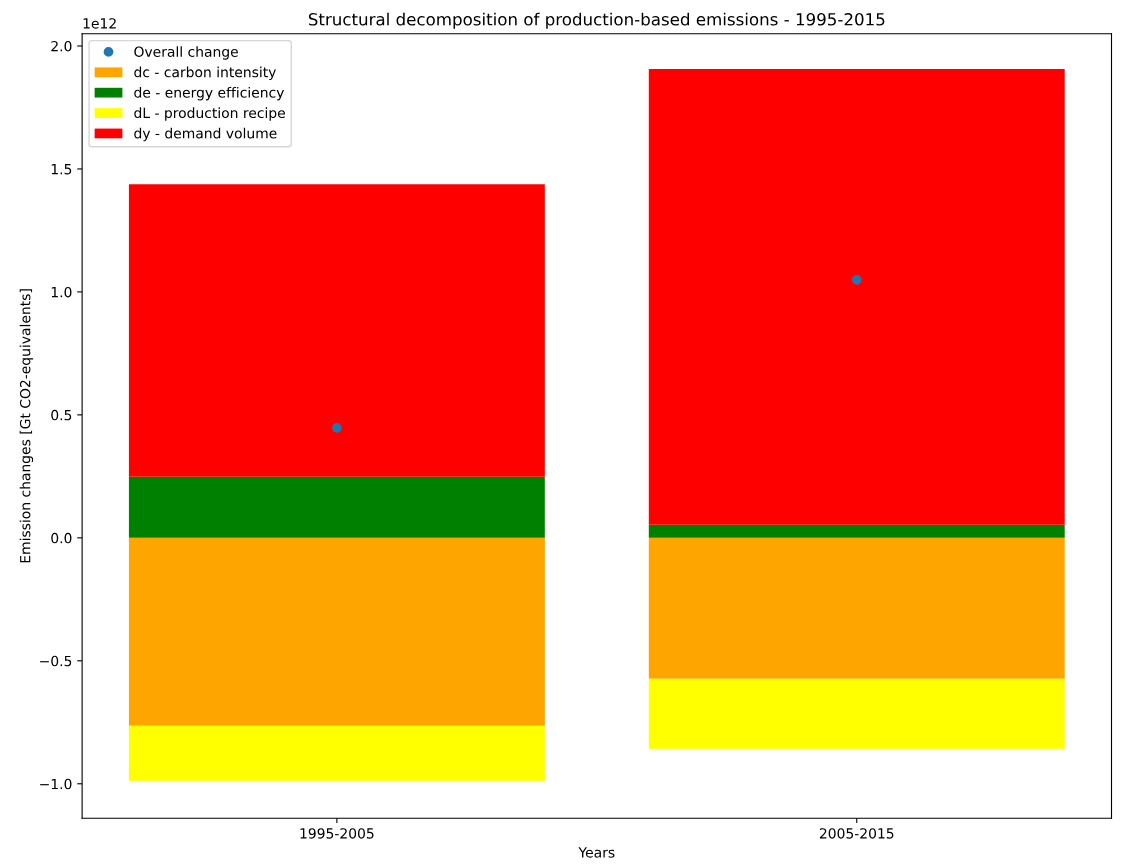 The height and width of the screenshot is (864, 1125). What do you see at coordinates (596, 20) in the screenshot?
I see `chart-title: Structural decomposition of production-based emissions - 1995-2015` at bounding box center [596, 20].